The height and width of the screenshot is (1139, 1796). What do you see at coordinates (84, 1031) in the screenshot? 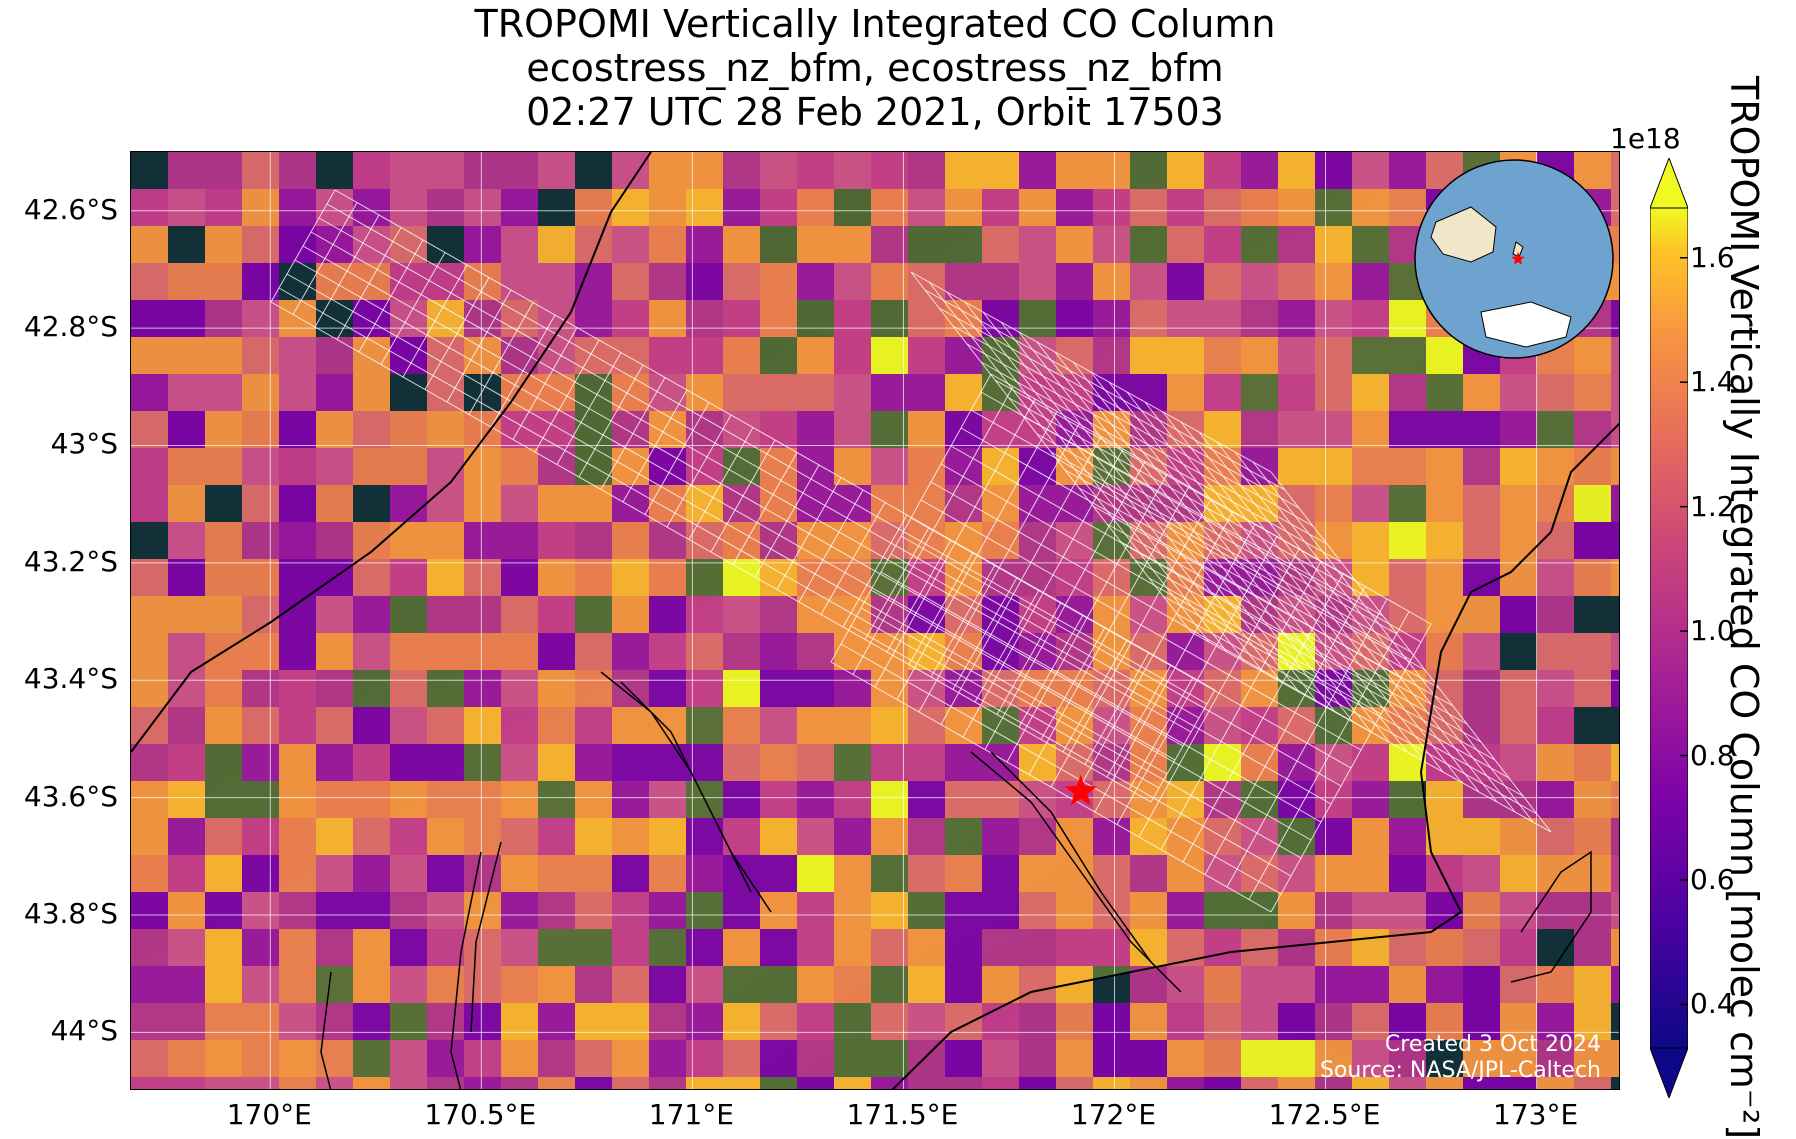
I see `latitude-tick-label: 44°S` at bounding box center [84, 1031].